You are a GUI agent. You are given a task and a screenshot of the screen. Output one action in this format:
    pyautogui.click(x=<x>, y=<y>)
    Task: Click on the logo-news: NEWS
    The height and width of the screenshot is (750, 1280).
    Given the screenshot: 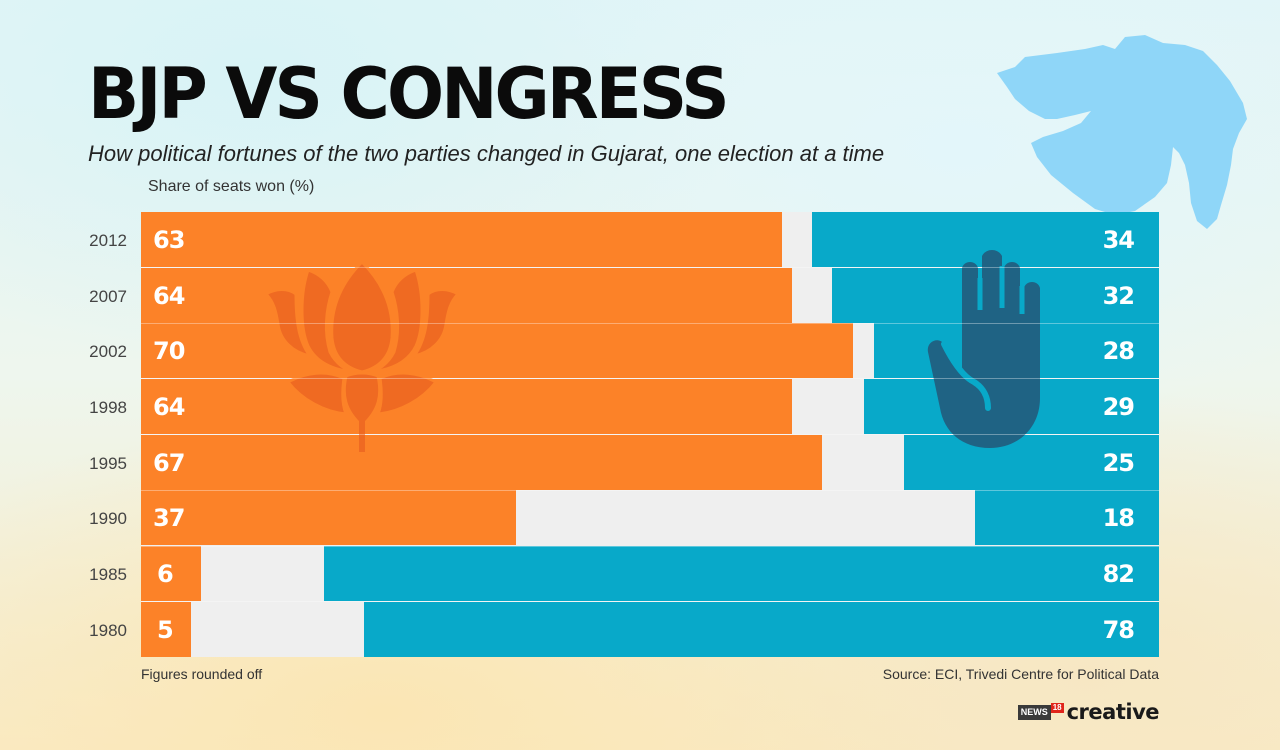 What is the action you would take?
    pyautogui.click(x=1034, y=712)
    